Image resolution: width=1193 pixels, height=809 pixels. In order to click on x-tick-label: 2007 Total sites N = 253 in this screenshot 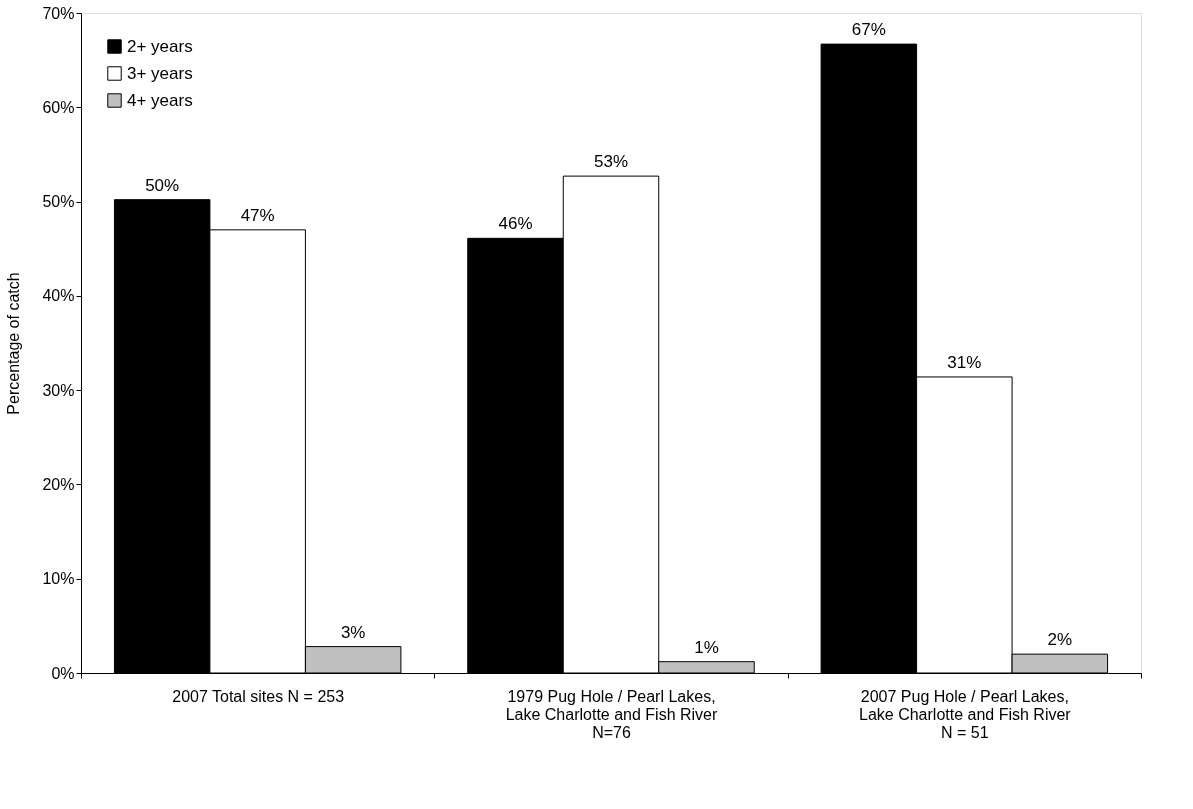, I will do `click(258, 696)`.